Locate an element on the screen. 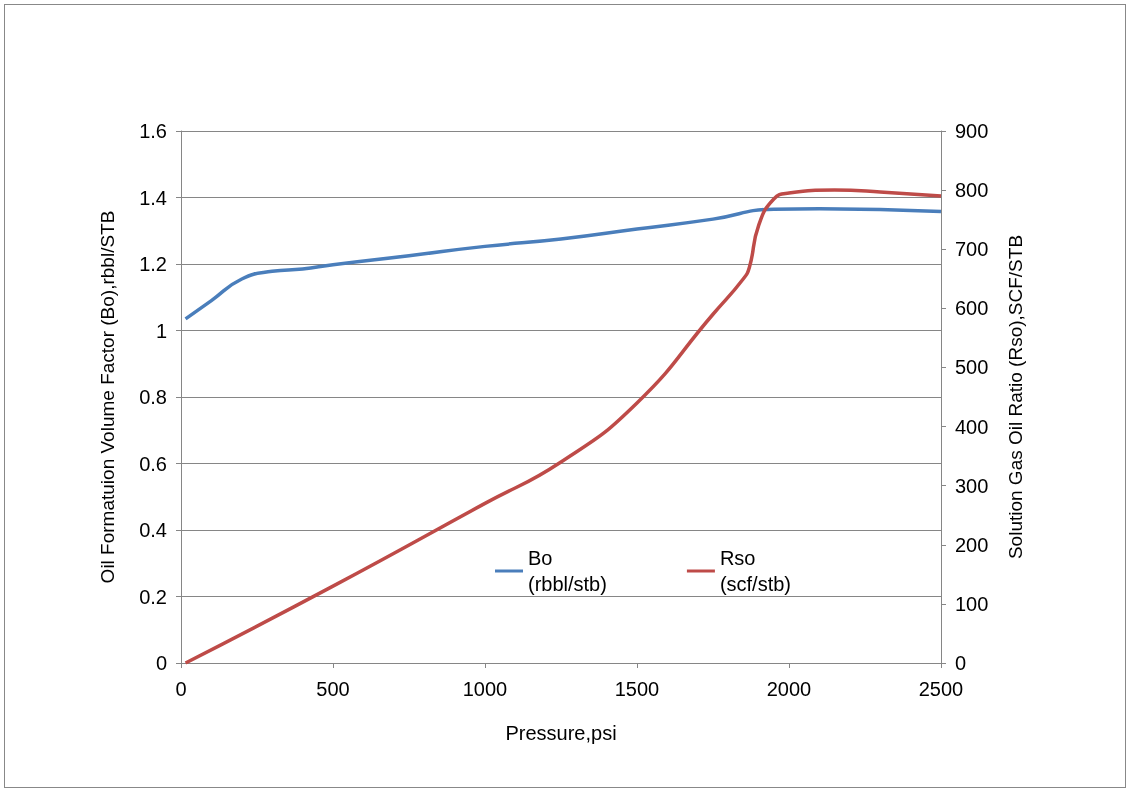 The width and height of the screenshot is (1132, 794). y2-tick-label: 100 is located at coordinates (972, 603).